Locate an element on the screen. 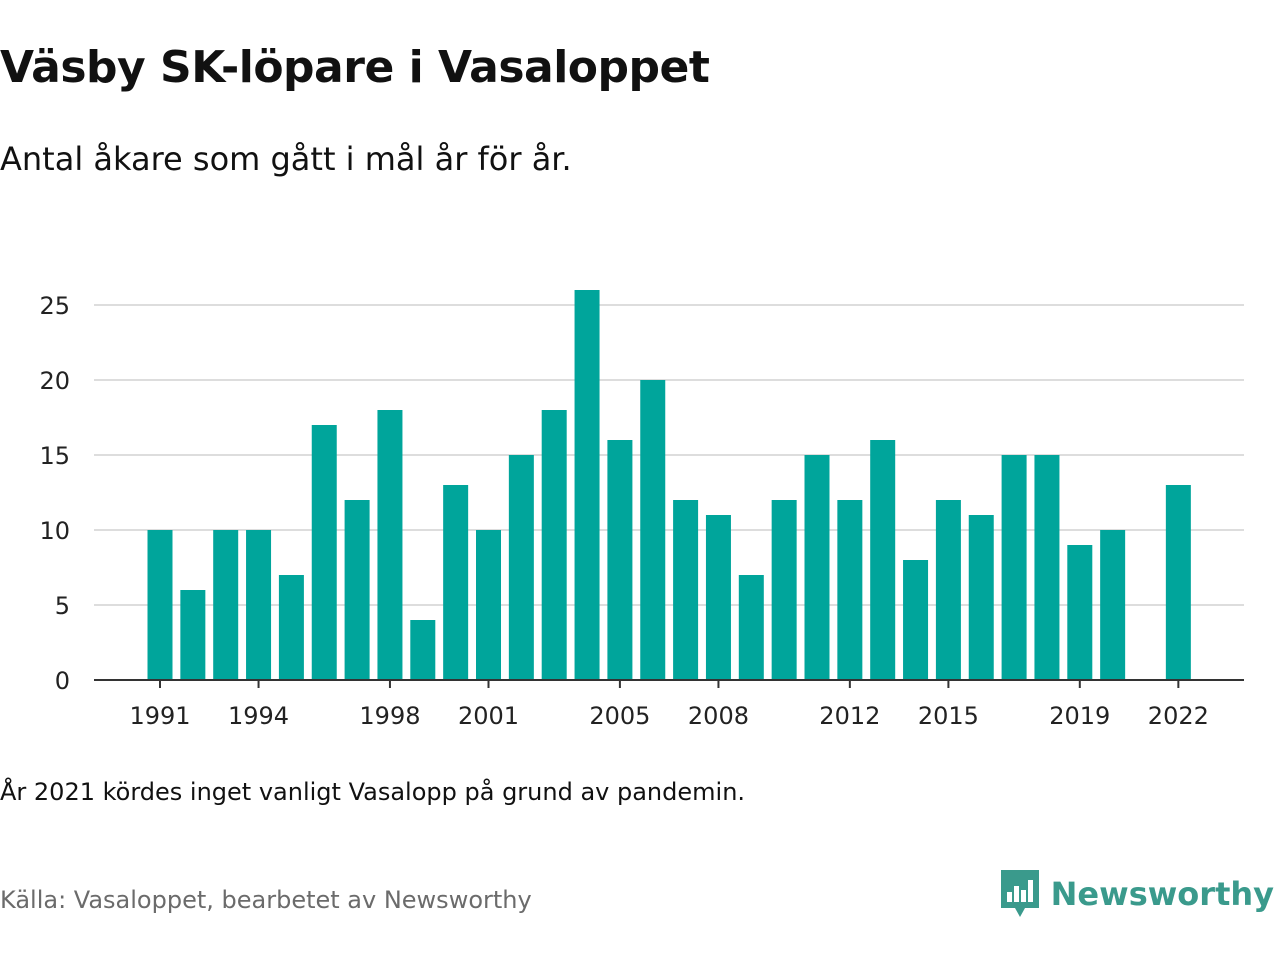 Image resolution: width=1280 pixels, height=960 pixels. x-tick-label: 2001 is located at coordinates (488, 716).